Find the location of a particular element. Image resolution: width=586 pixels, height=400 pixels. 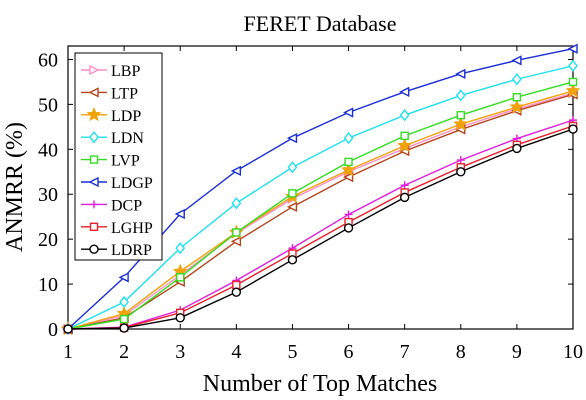

legend-label: LGHP is located at coordinates (132, 228).